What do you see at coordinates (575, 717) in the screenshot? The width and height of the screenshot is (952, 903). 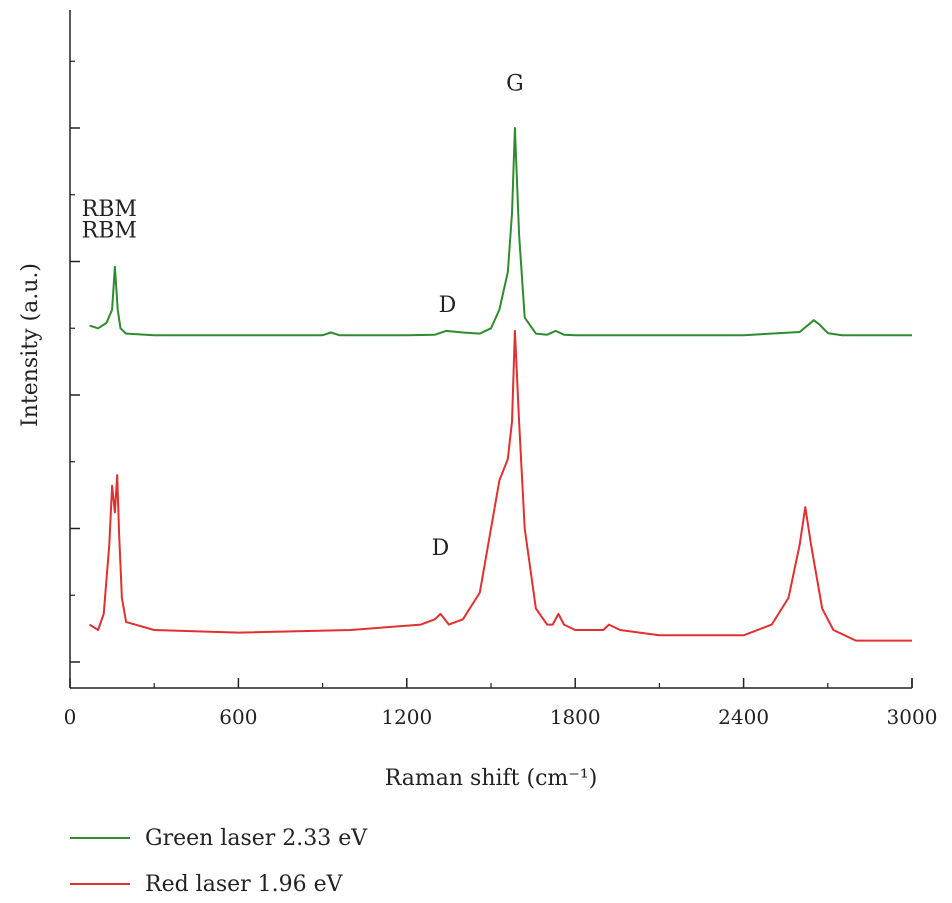 I see `x-tick-label: 1800` at bounding box center [575, 717].